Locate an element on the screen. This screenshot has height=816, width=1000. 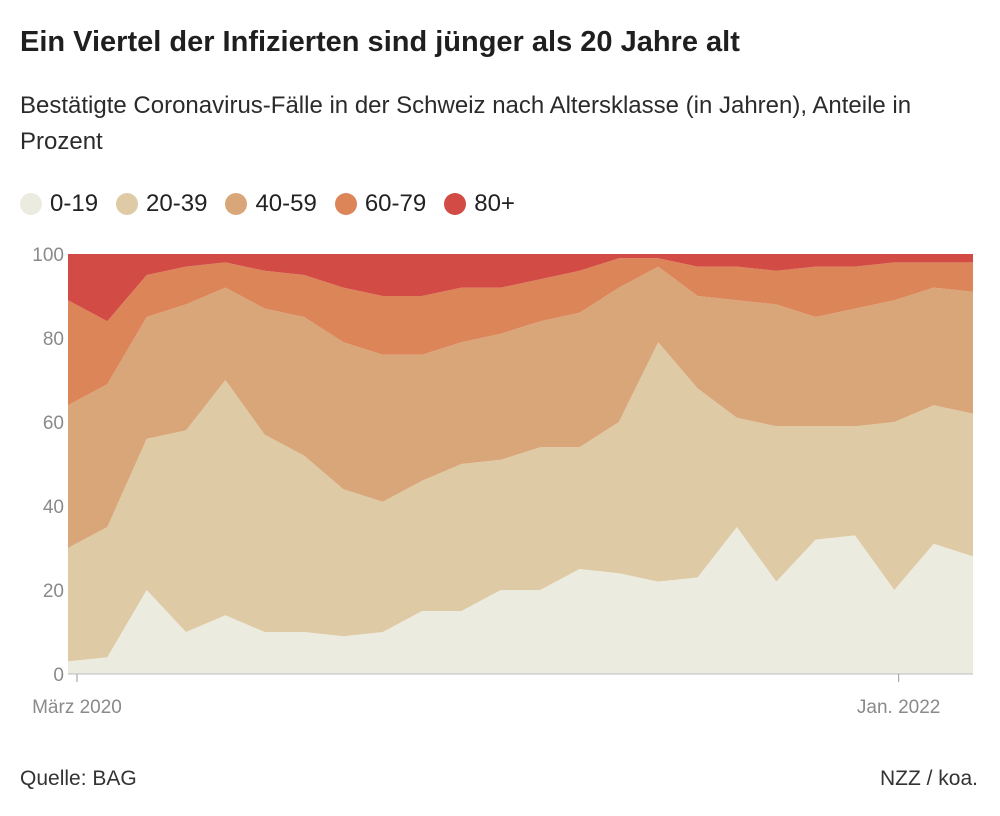
legend-label-0-19: 0-19 is located at coordinates (74, 203).